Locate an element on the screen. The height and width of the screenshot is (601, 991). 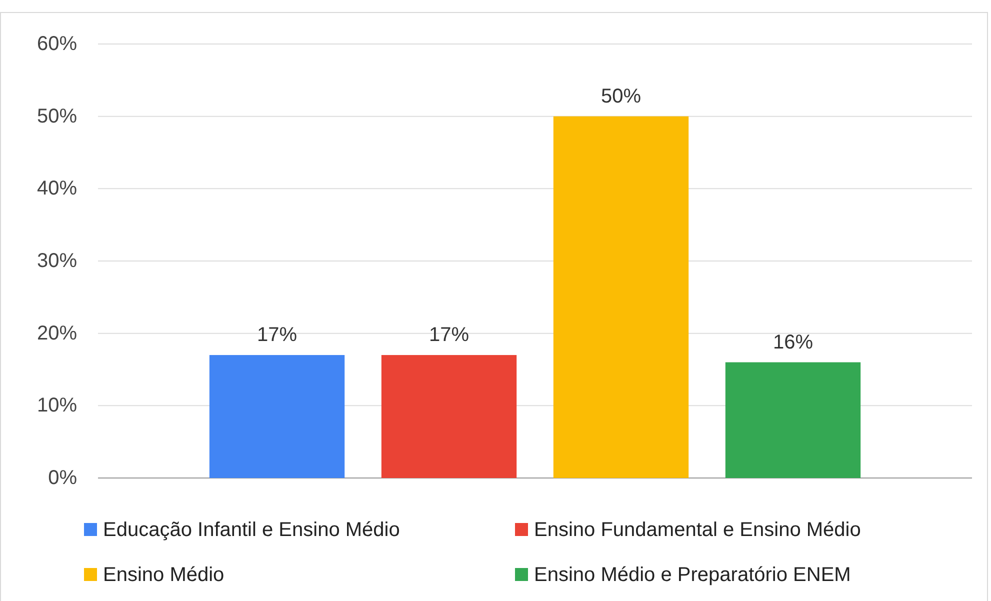
y-tick-label: 30% is located at coordinates (57, 261).